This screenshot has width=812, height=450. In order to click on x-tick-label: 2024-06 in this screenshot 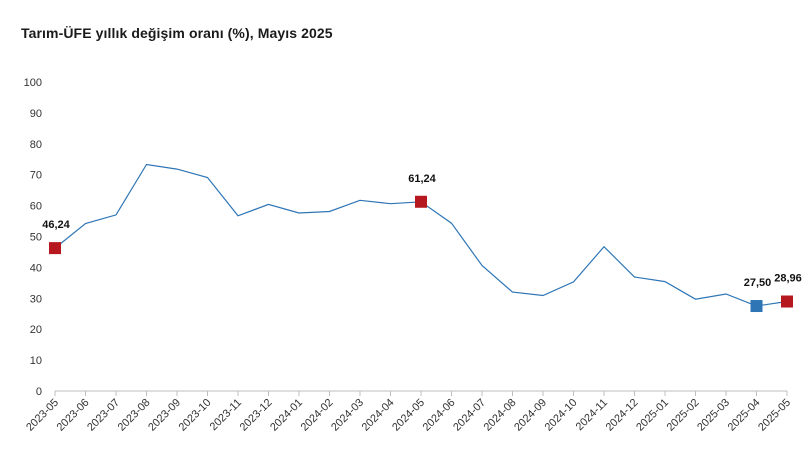, I will do `click(439, 415)`.